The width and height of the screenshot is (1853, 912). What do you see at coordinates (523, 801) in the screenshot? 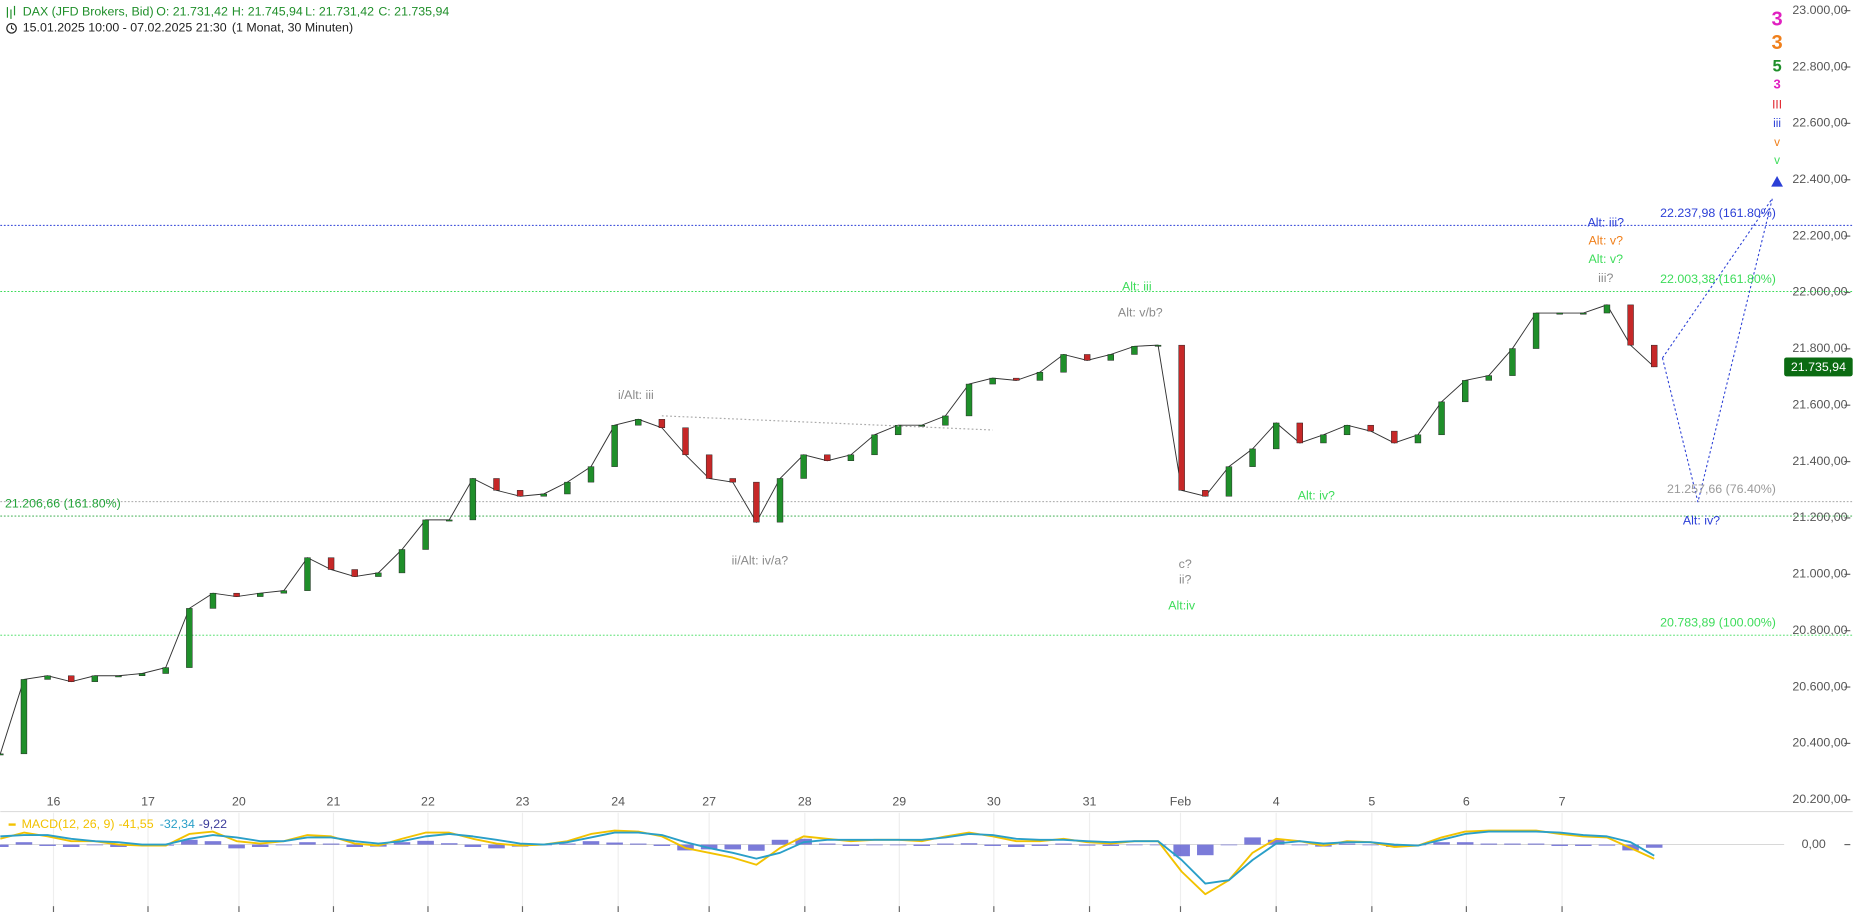
I see `x-tick-label: 23` at bounding box center [523, 801].